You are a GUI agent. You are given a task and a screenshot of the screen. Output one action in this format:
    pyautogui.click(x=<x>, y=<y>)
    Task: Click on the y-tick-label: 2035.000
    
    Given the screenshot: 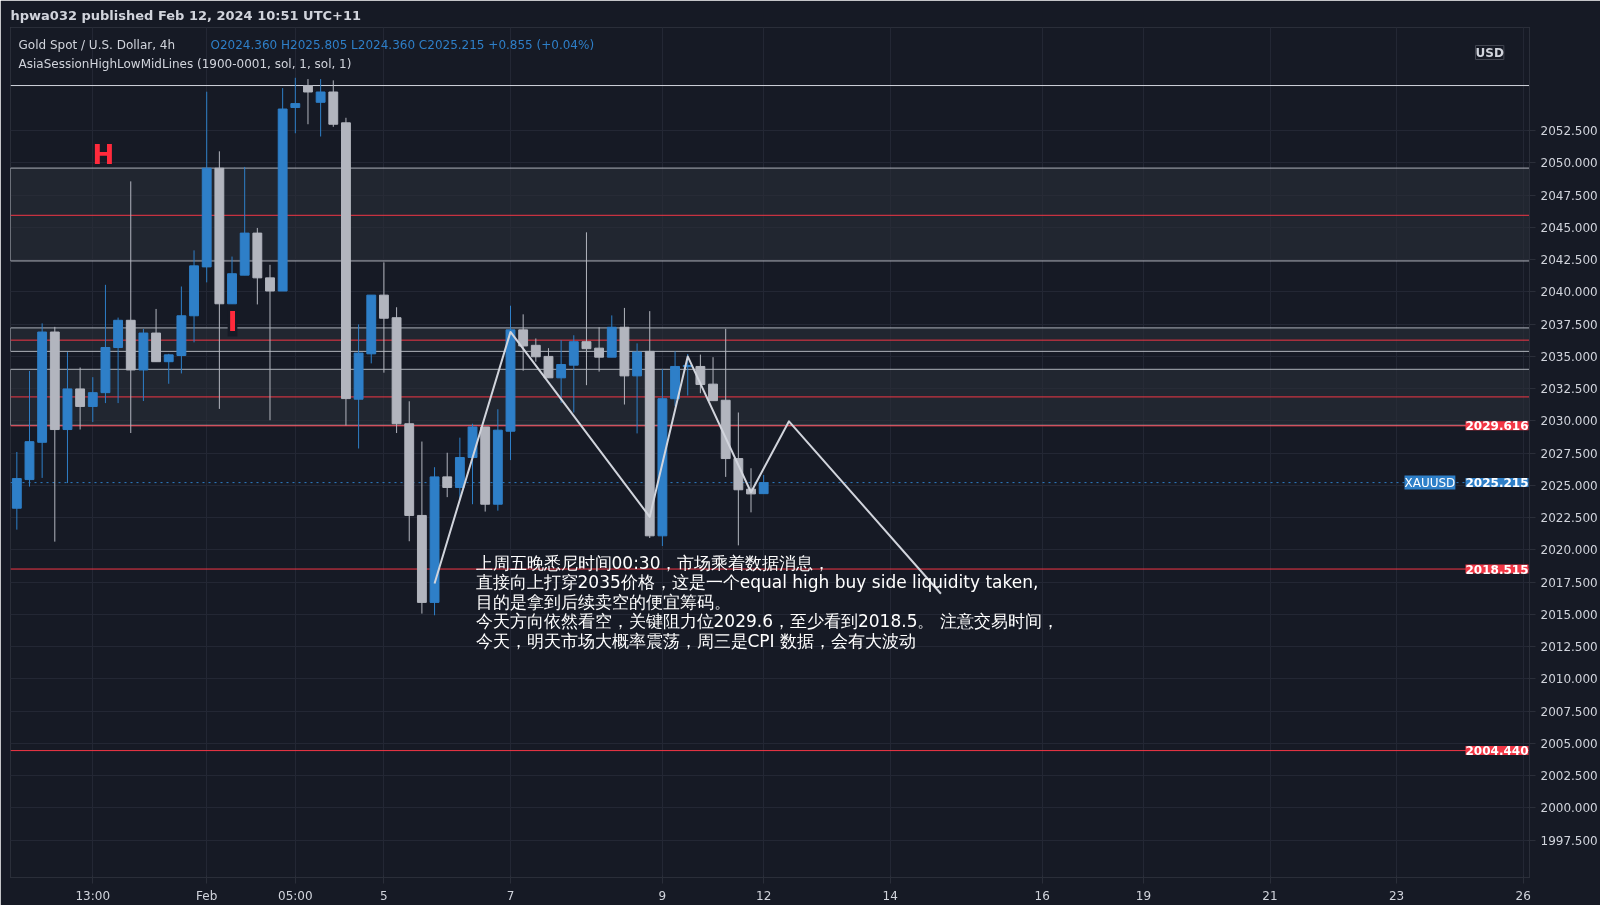 What is the action you would take?
    pyautogui.click(x=1569, y=356)
    